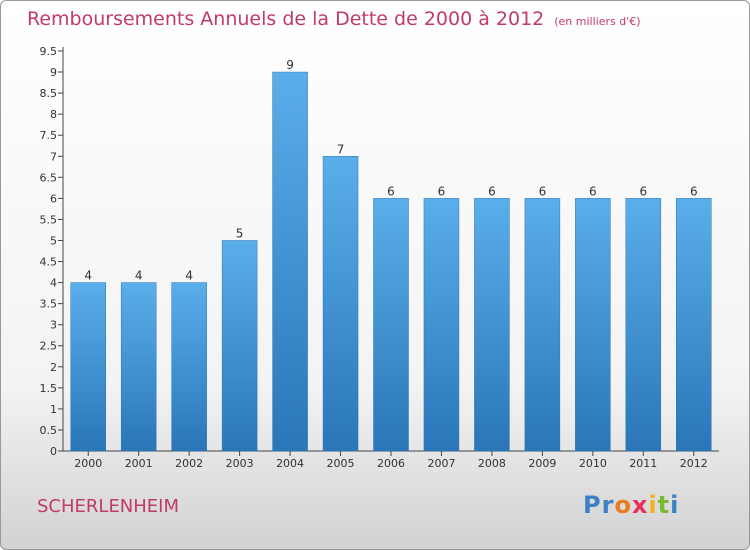 This screenshot has width=750, height=550. What do you see at coordinates (49, 388) in the screenshot?
I see `y-tick-label: 1.5` at bounding box center [49, 388].